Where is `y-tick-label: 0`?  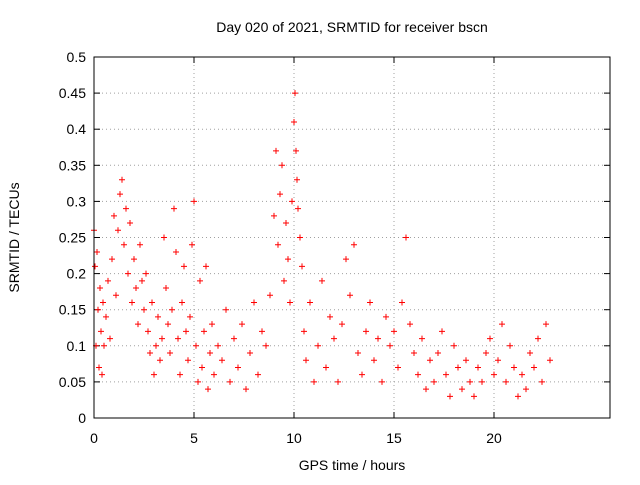 y-tick-label: 0 is located at coordinates (82, 418).